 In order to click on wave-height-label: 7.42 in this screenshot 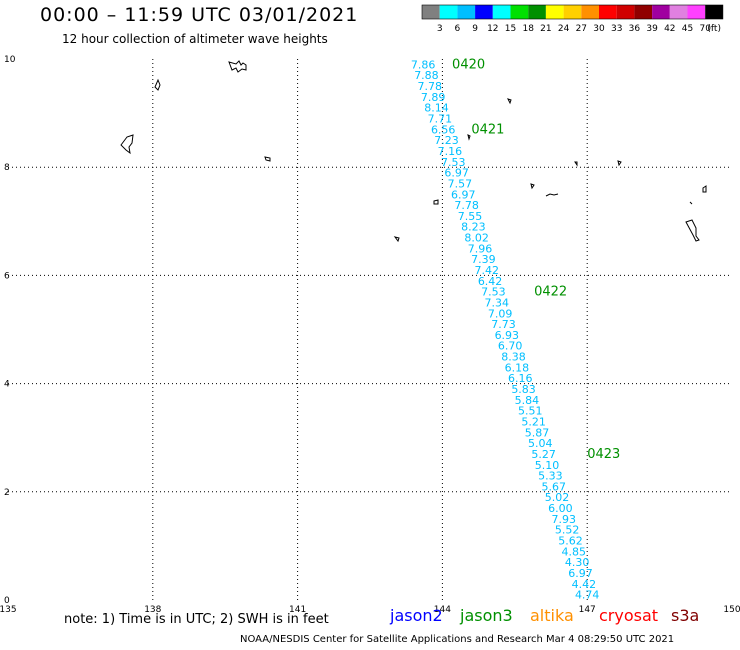, I will do `click(486, 270)`.